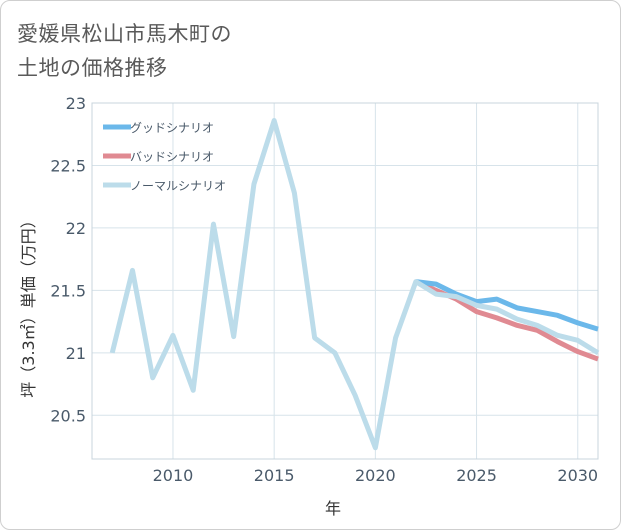 This screenshot has width=621, height=530. Describe the element at coordinates (577, 475) in the screenshot. I see `x-tick-label: 2030` at that location.